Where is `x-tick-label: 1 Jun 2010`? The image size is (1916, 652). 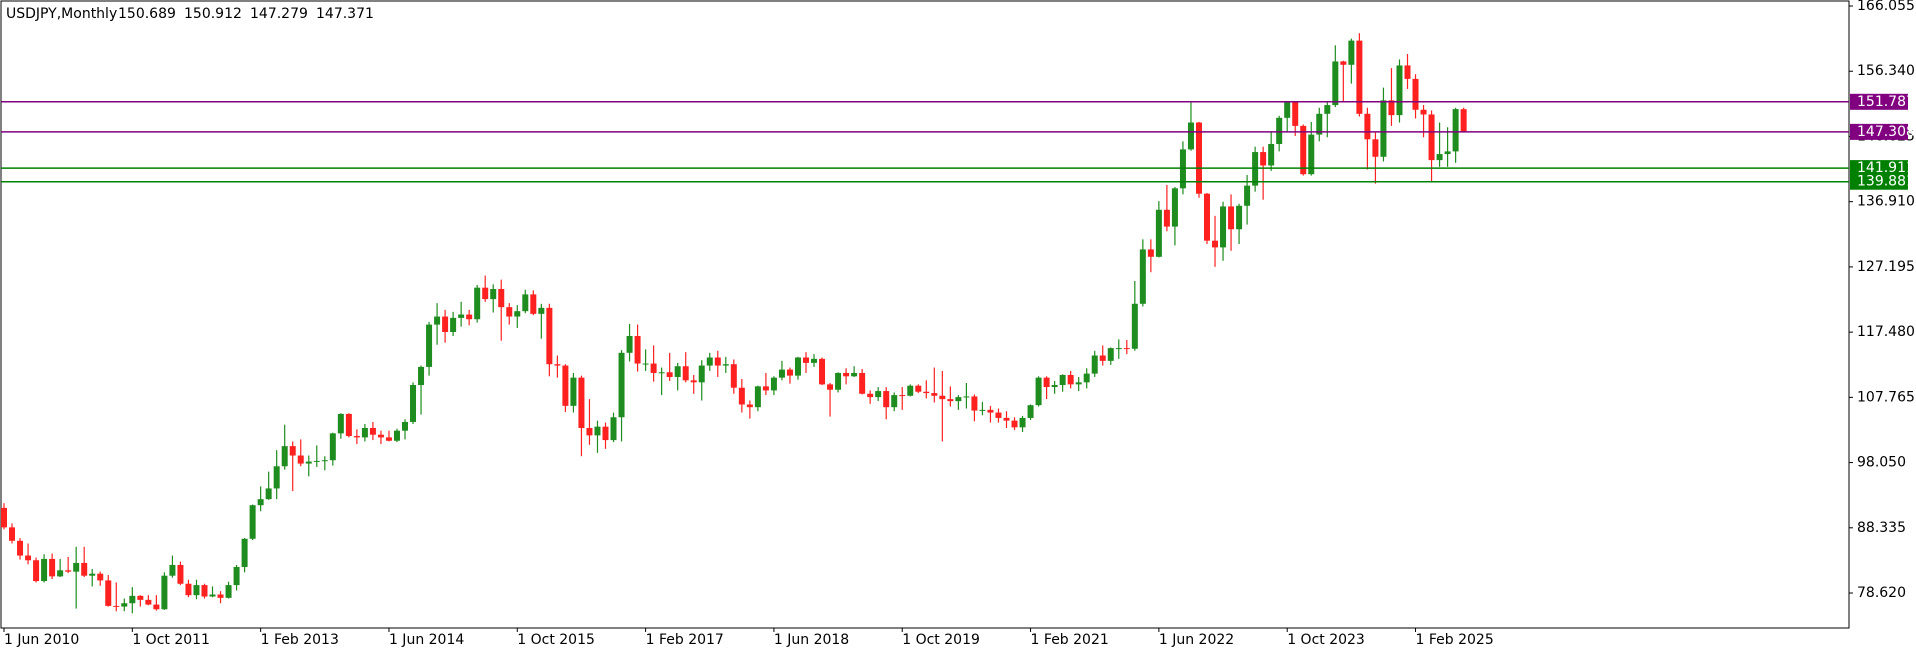 x-tick-label: 1 Jun 2010 is located at coordinates (41, 640).